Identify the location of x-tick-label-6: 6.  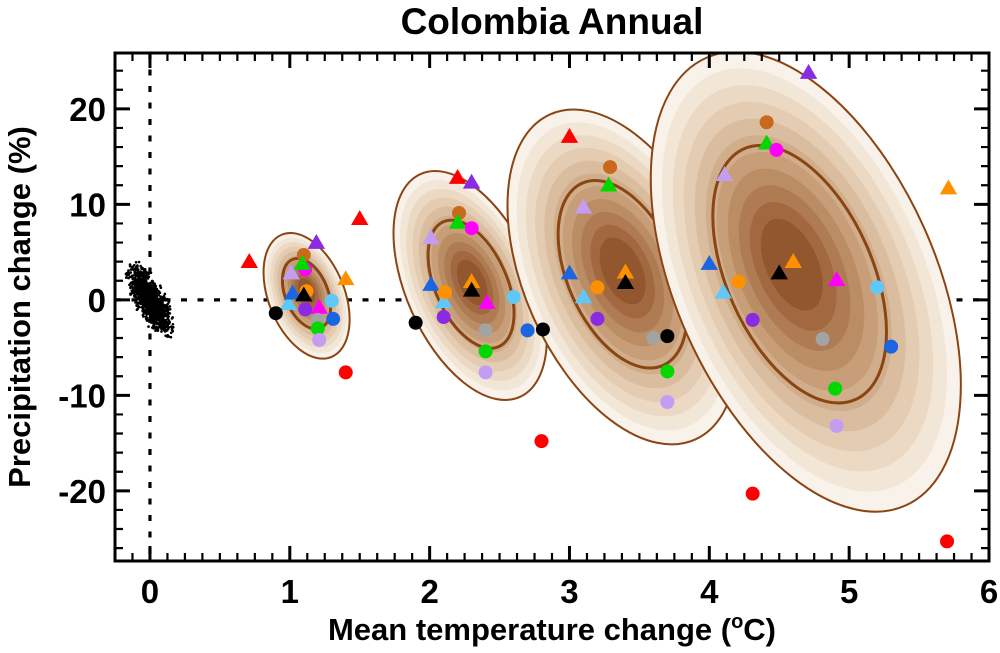
(989, 591).